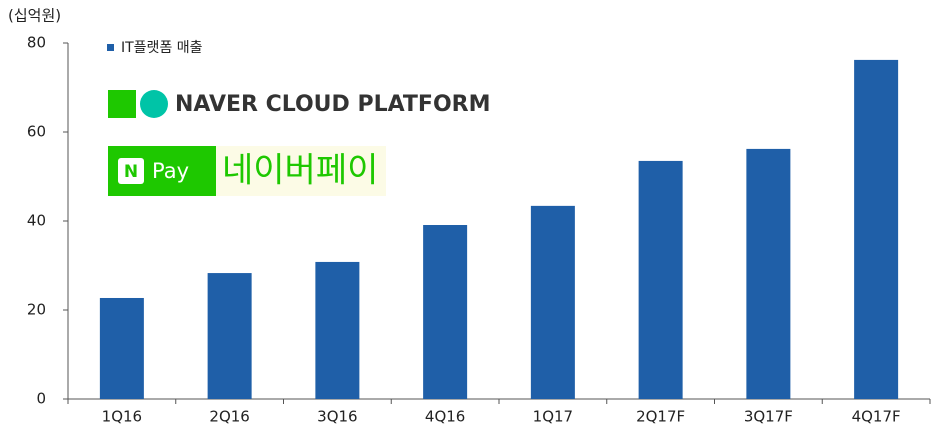 The image size is (939, 429). What do you see at coordinates (337, 417) in the screenshot?
I see `x-tick-label: 3Q16` at bounding box center [337, 417].